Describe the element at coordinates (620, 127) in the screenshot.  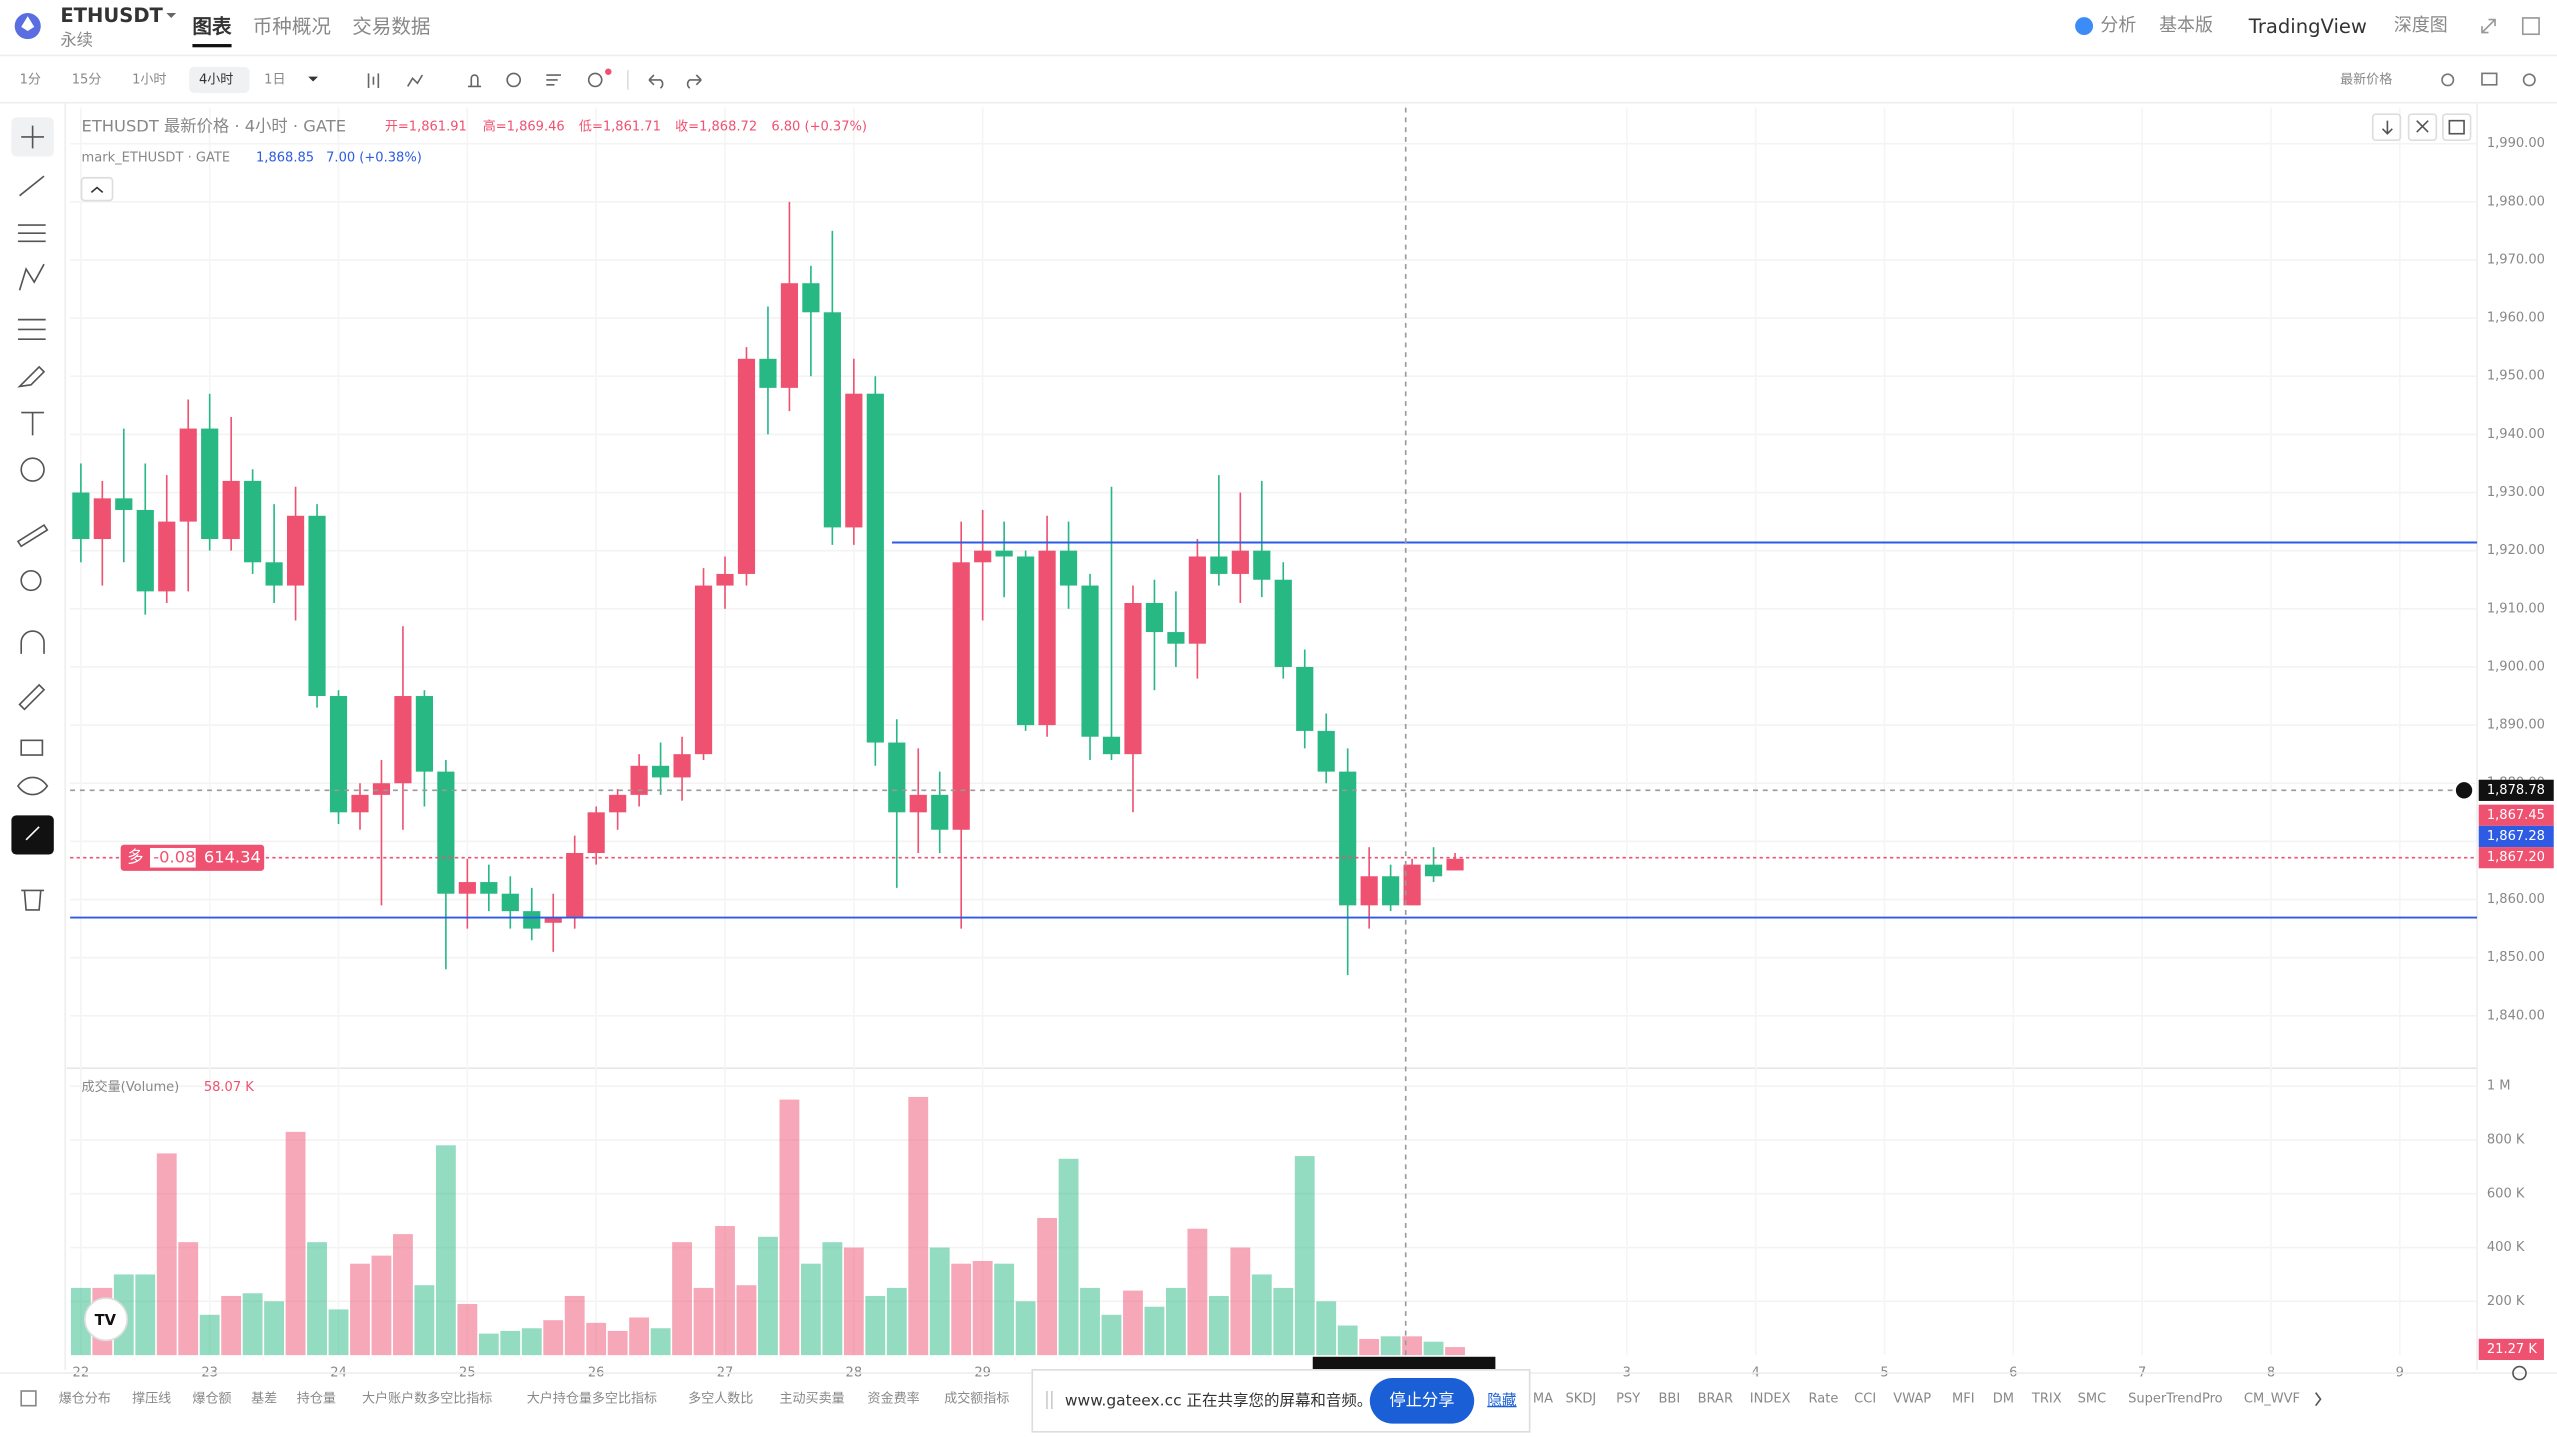
I see `legend-low: 低=1,861.71` at that location.